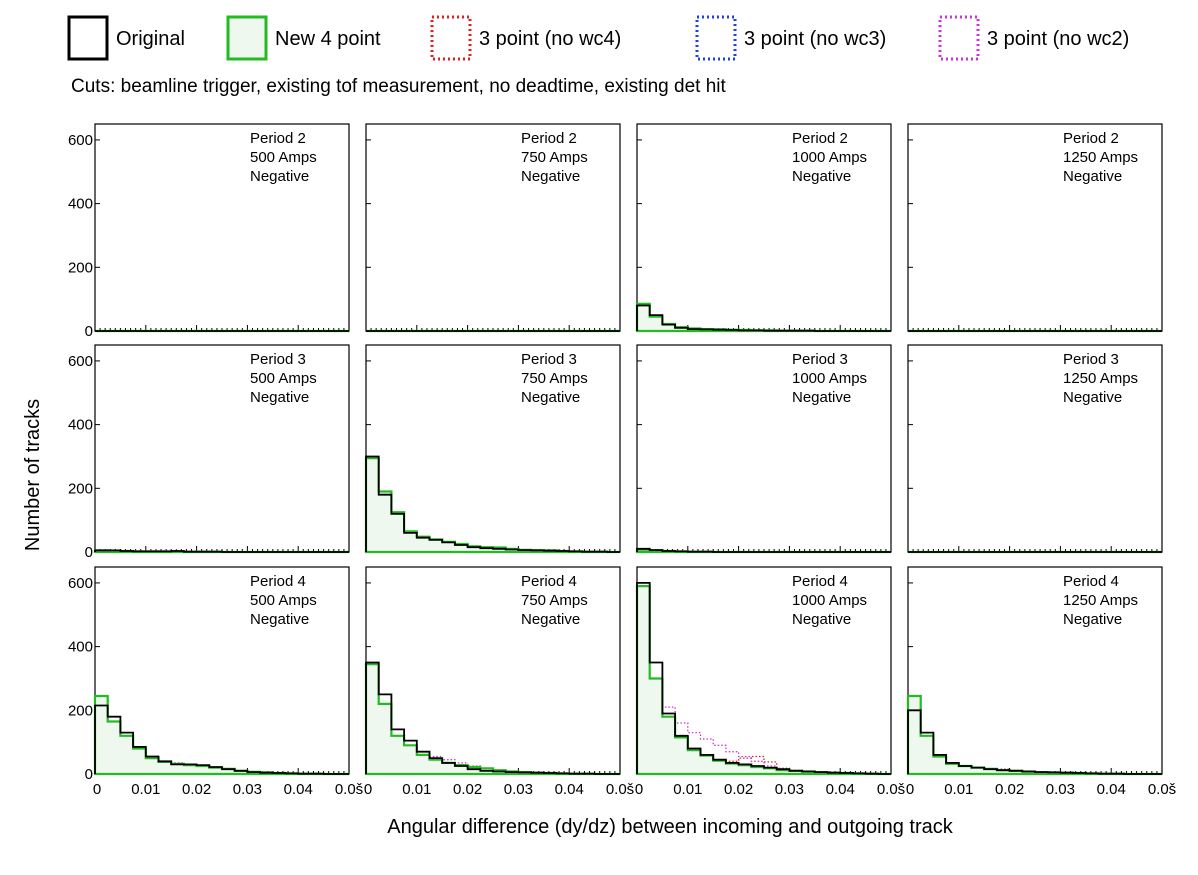 Image resolution: width=1198 pixels, height=875 pixels. Describe the element at coordinates (33, 475) in the screenshot. I see `y-axis-label: Number of tracks` at that location.